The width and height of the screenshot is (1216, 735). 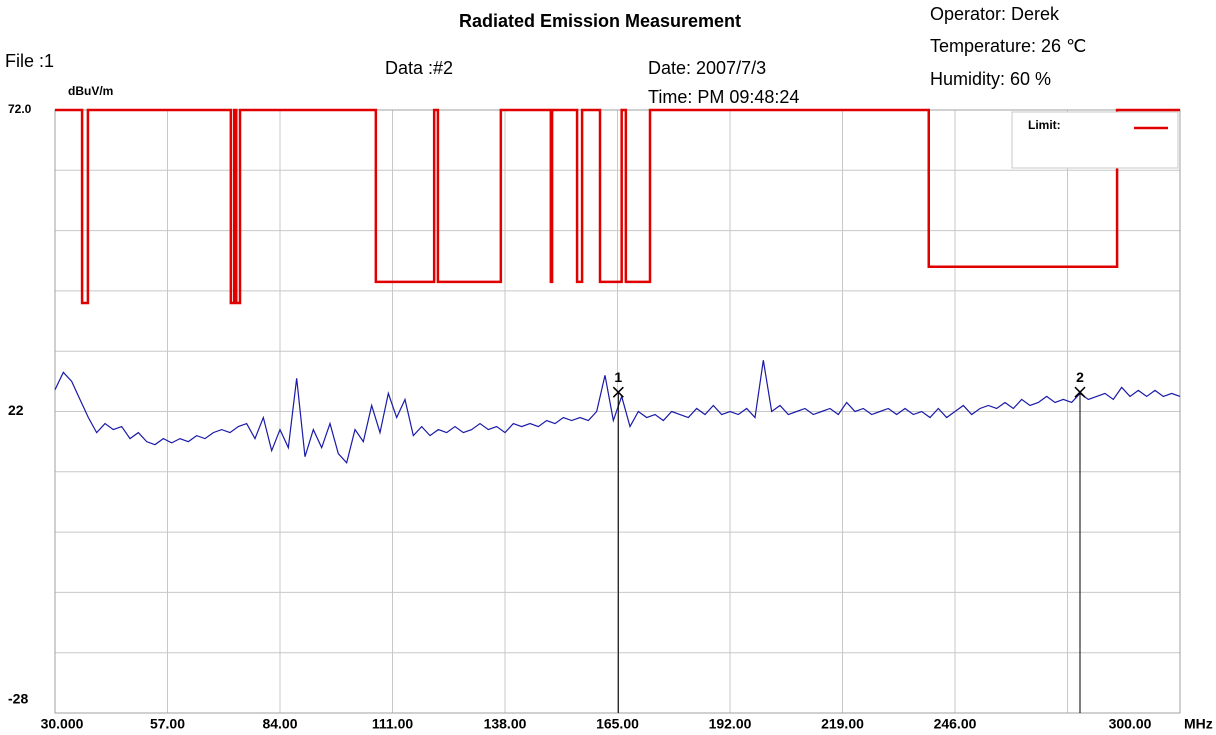 What do you see at coordinates (990, 79) in the screenshot?
I see `humidity-label: Humidity: 60 %` at bounding box center [990, 79].